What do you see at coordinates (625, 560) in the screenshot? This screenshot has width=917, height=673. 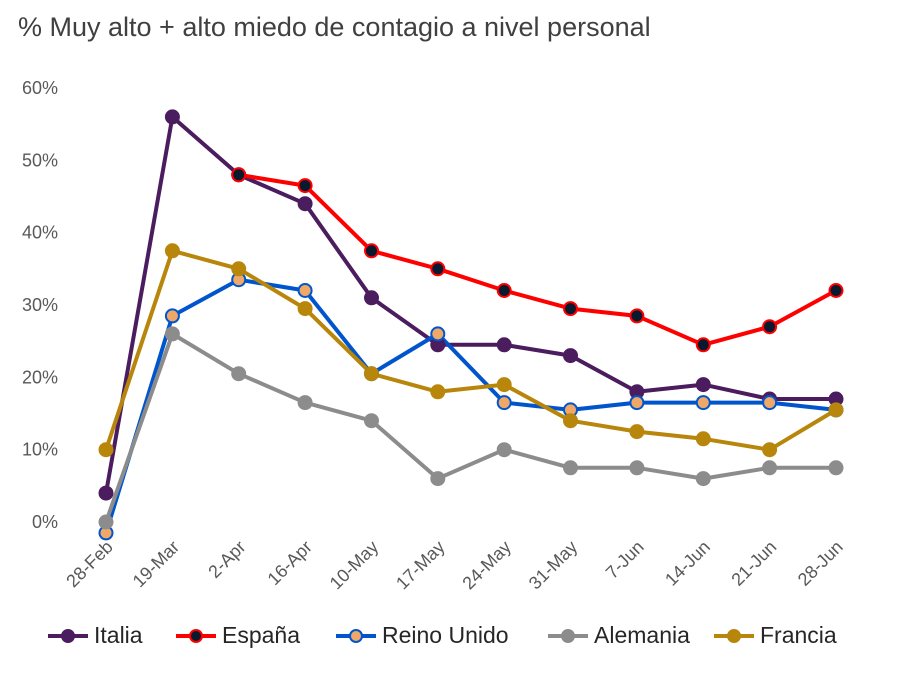 I see `x-tick-label: 7-Jun` at bounding box center [625, 560].